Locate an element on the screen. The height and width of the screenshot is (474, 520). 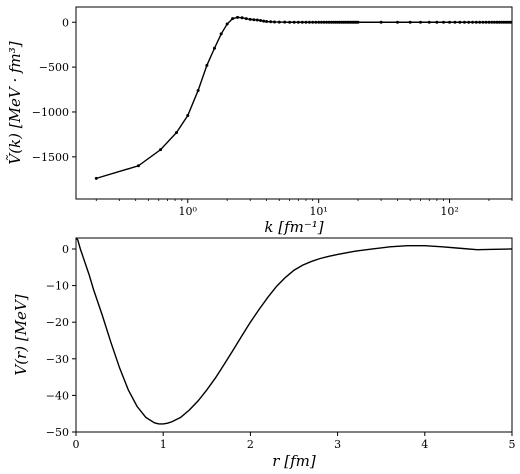
x-tick-label: 1 is located at coordinates (163, 444).